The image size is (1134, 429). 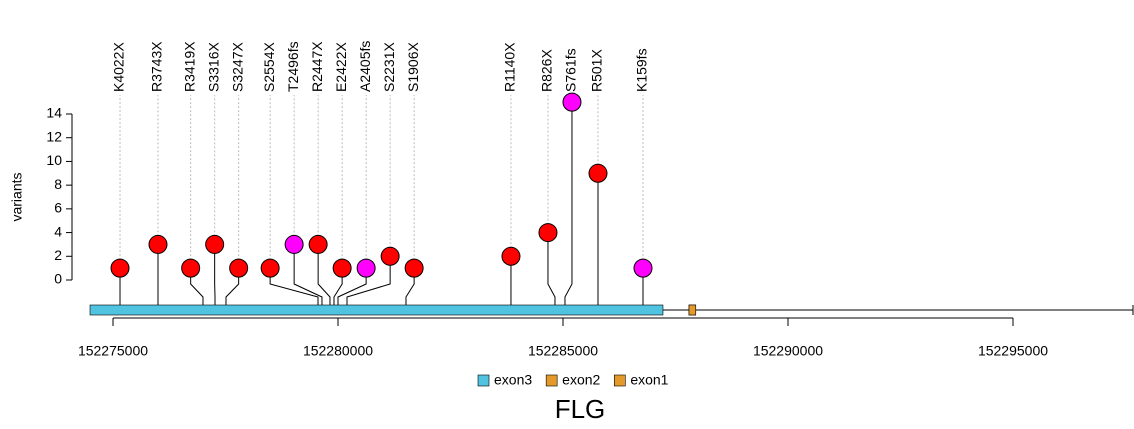 What do you see at coordinates (17, 196) in the screenshot?
I see `y-axis-label: variants` at bounding box center [17, 196].